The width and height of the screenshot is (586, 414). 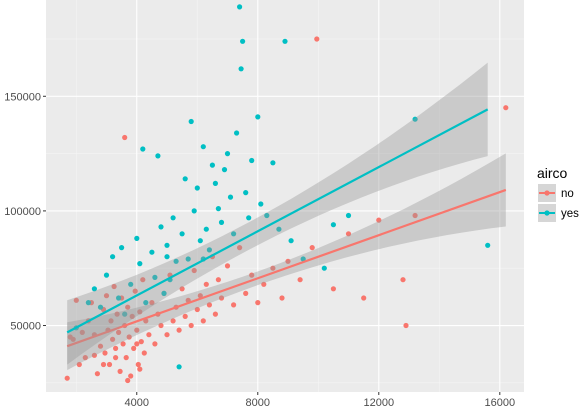 What do you see at coordinates (567, 194) in the screenshot?
I see `legend-label-no: no` at bounding box center [567, 194].